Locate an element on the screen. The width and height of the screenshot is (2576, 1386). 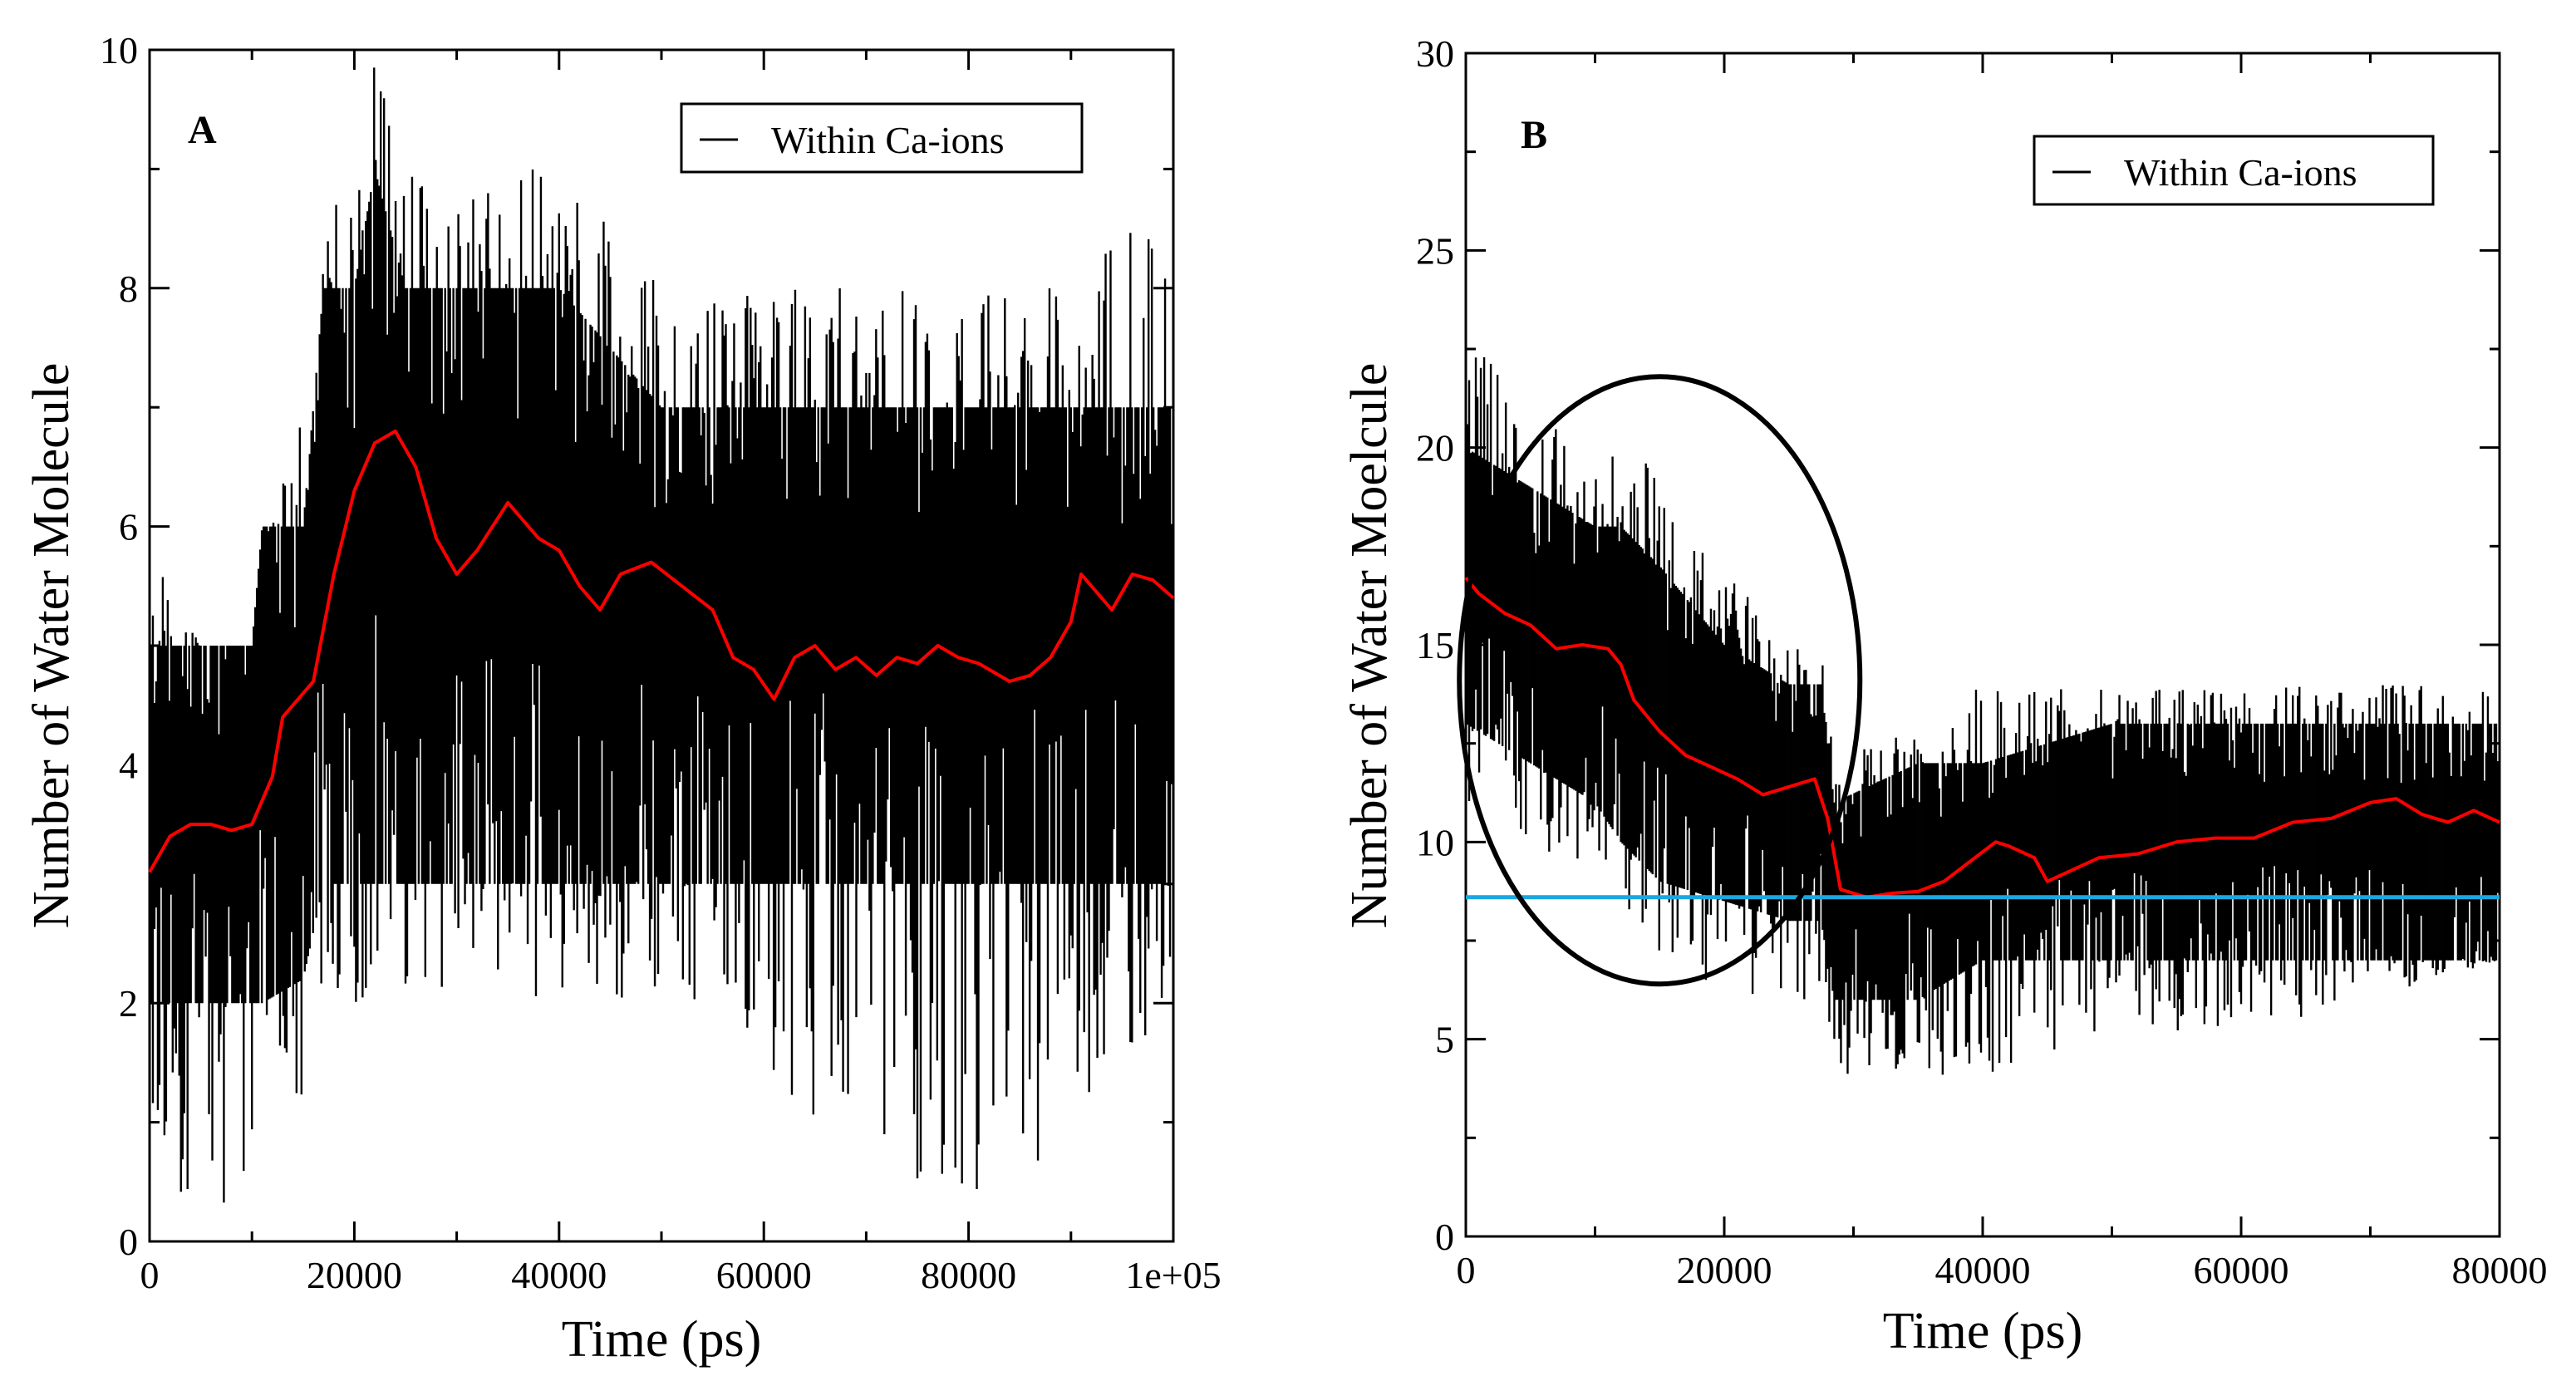
x-tick-label-a: 1e+05 is located at coordinates (1173, 1275).